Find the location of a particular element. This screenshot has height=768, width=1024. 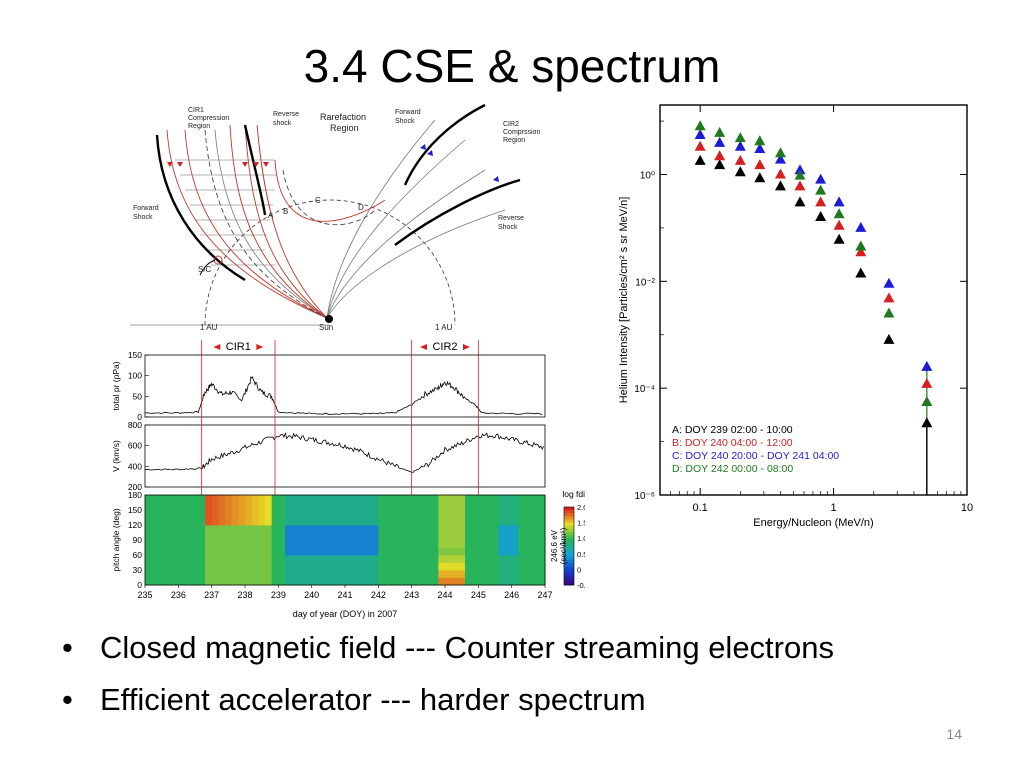

x-axis-label: Energy/Nucleon (MeV/n) is located at coordinates (813, 523).